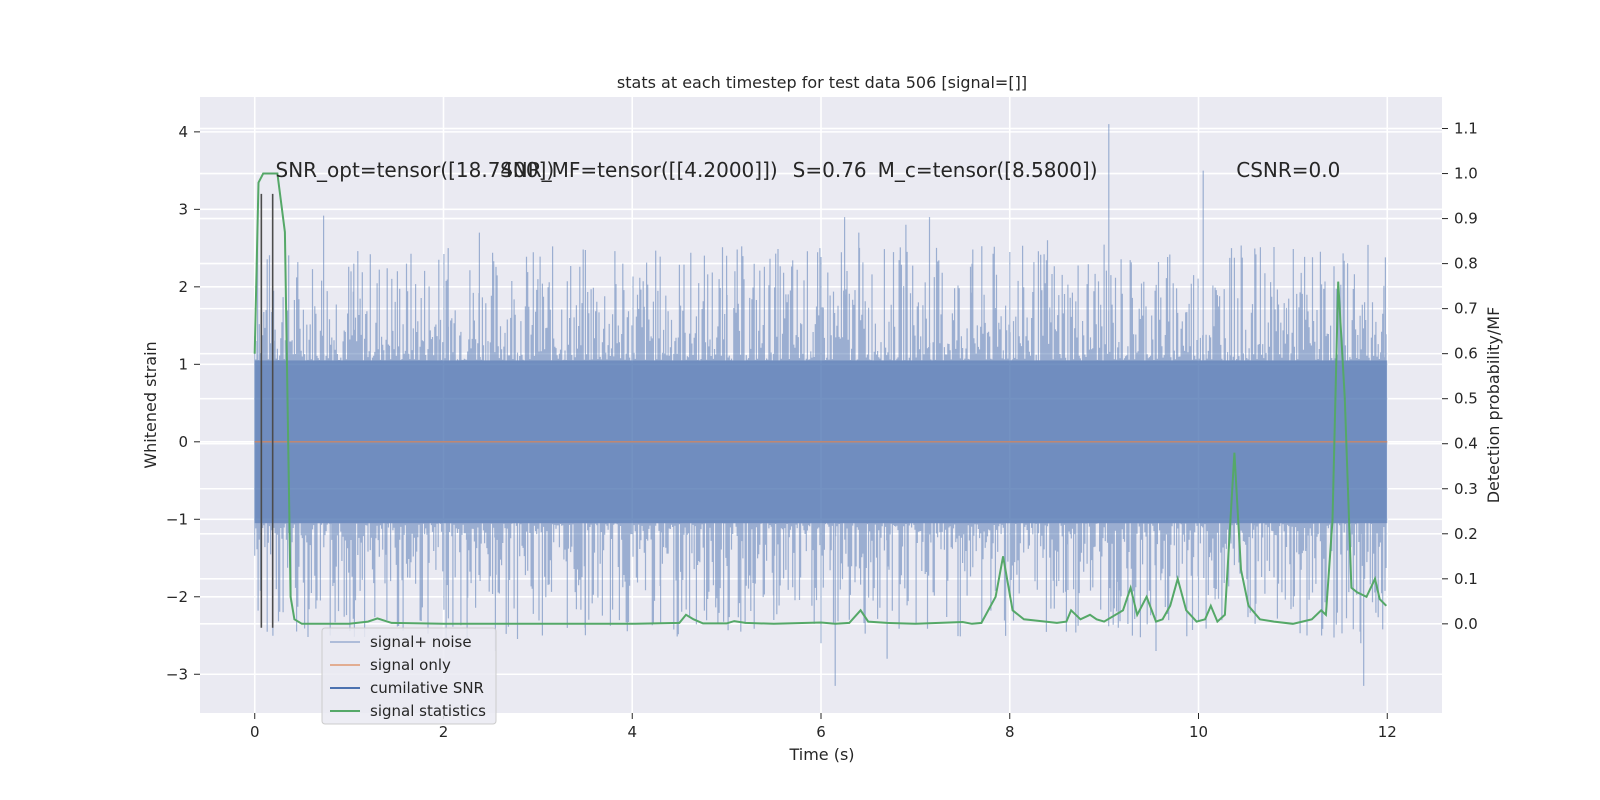 The height and width of the screenshot is (800, 1600). I want to click on y2-tick-label: 0.0, so click(1466, 624).